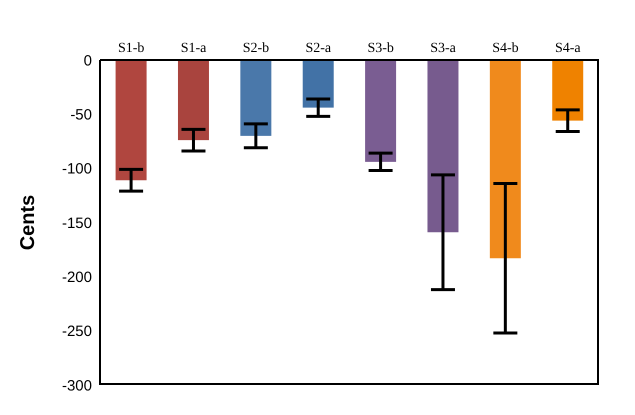  Describe the element at coordinates (77, 331) in the screenshot. I see `y-tick-label: -250` at that location.